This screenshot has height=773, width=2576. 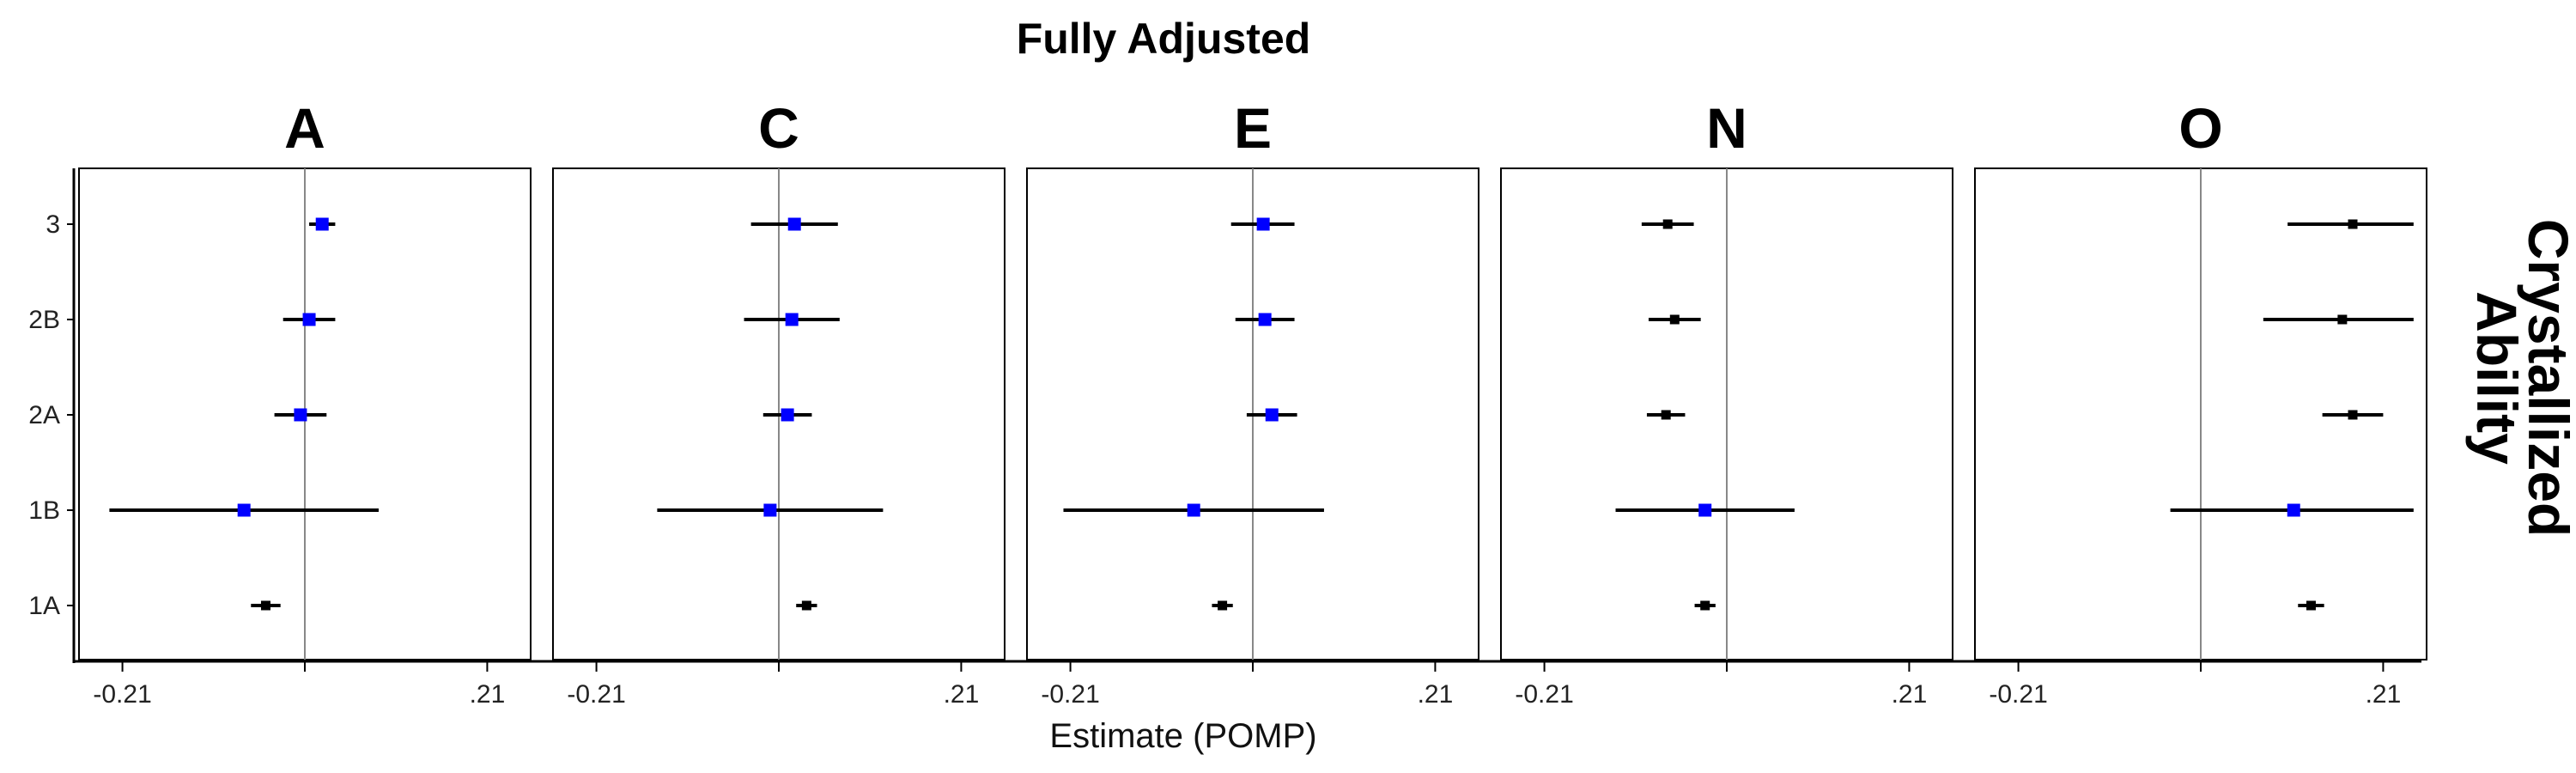 I want to click on y-tick-label: 1A, so click(x=44, y=606).